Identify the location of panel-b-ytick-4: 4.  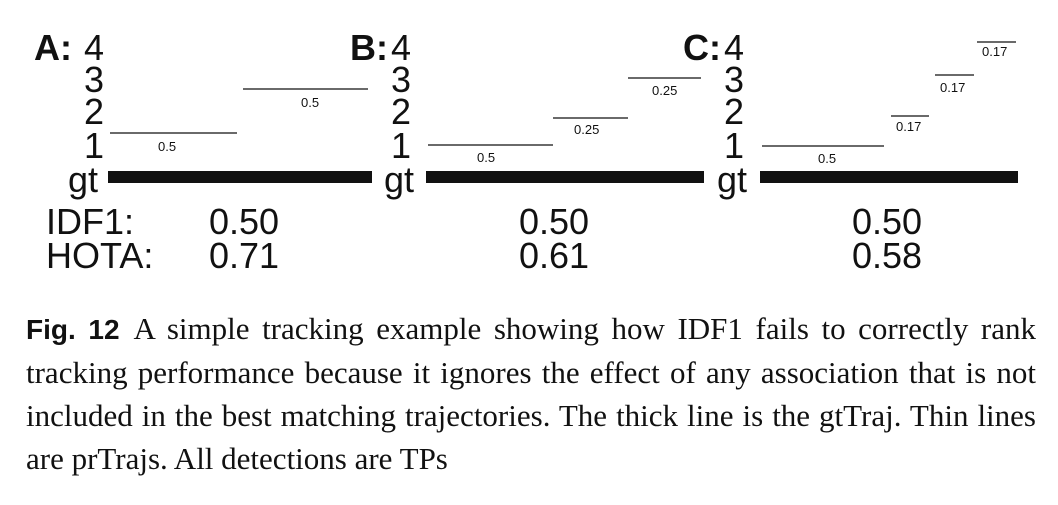
(401, 47).